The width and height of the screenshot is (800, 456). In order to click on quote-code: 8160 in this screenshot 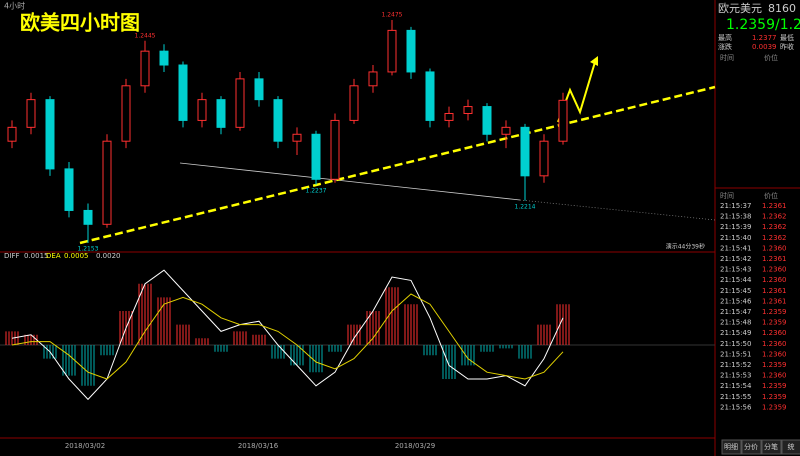, I will do `click(782, 8)`.